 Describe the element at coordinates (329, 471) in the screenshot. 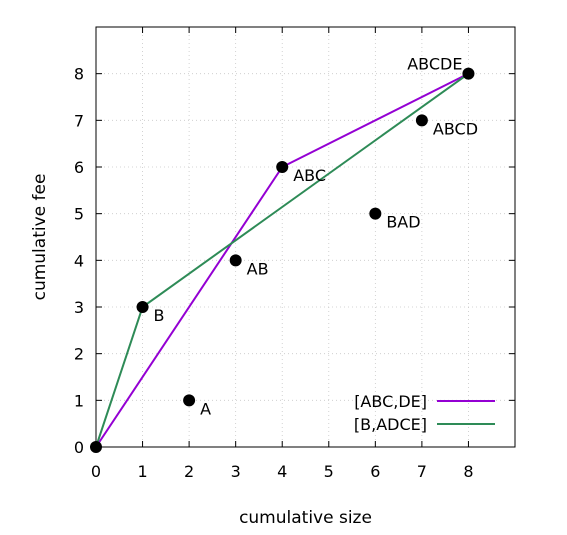

I see `x-tick-label: 5` at that location.